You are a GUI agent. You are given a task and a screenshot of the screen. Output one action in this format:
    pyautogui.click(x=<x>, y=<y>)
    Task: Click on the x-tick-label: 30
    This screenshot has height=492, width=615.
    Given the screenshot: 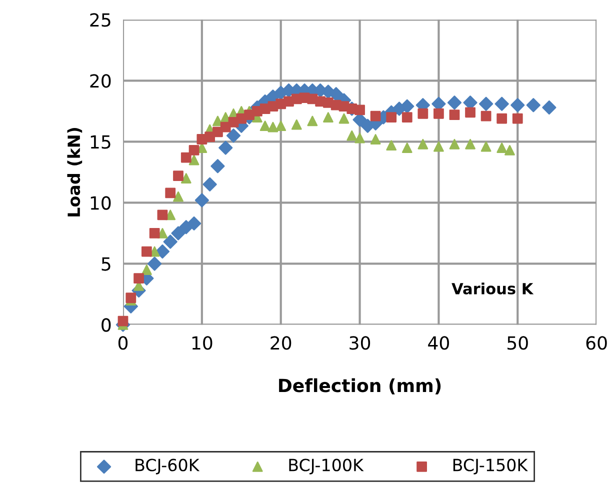 What is the action you would take?
    pyautogui.click(x=360, y=343)
    